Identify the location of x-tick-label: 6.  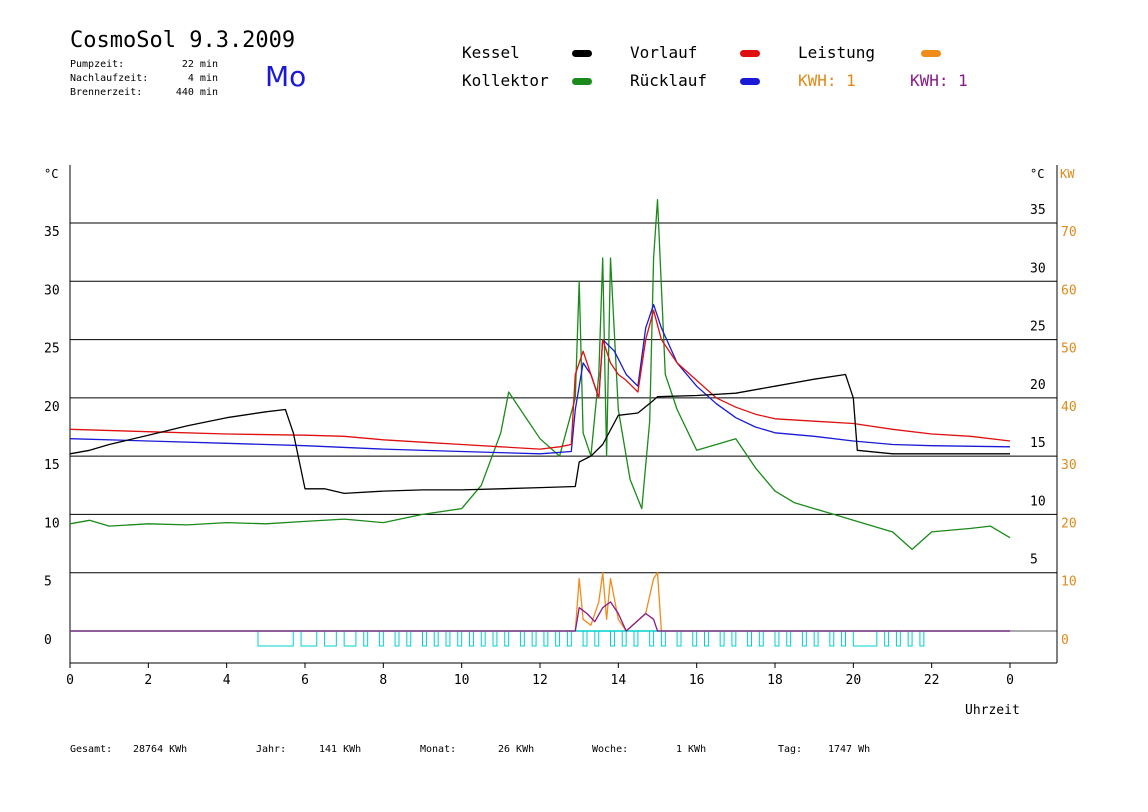
(305, 680).